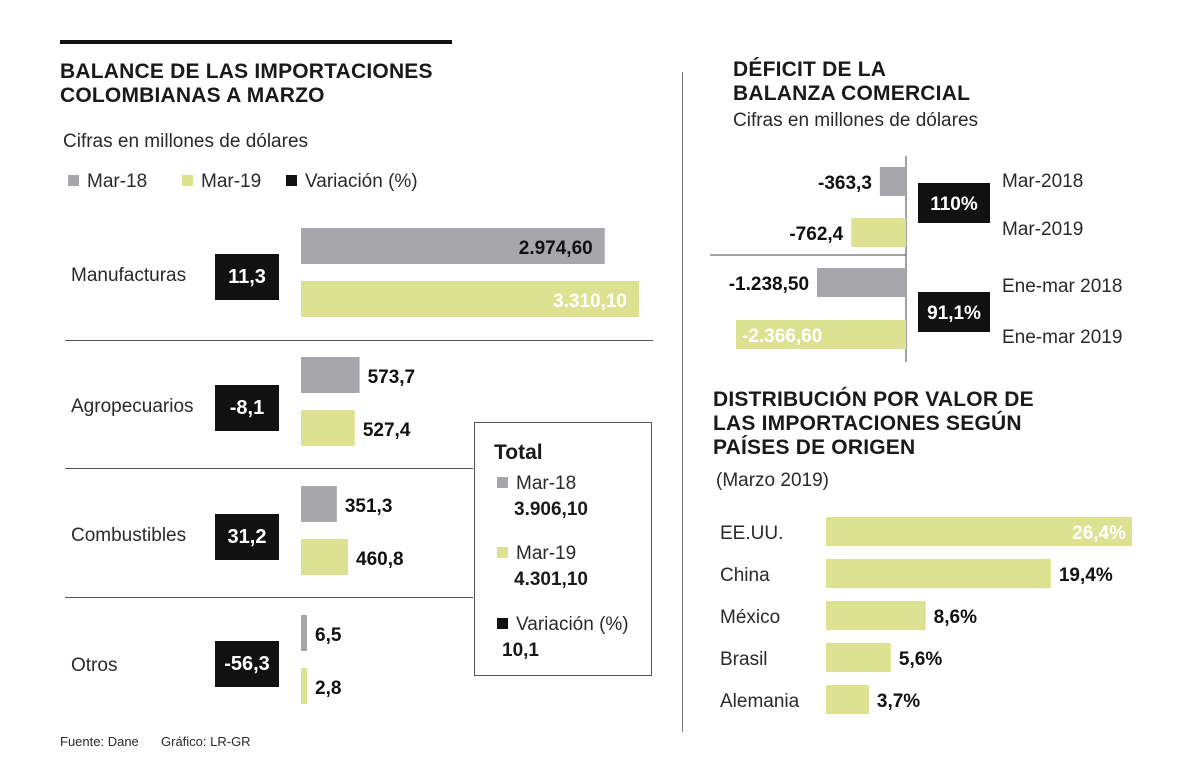 This screenshot has width=1200, height=784. I want to click on distribution-subtitle: (Marzo 2019), so click(772, 480).